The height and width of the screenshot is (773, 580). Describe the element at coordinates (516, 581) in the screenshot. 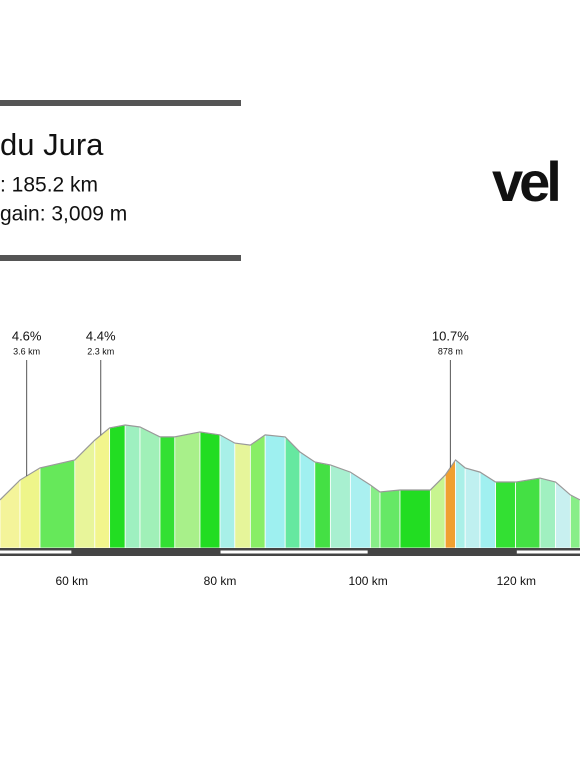

I see `x-tick-label: 120 km` at that location.